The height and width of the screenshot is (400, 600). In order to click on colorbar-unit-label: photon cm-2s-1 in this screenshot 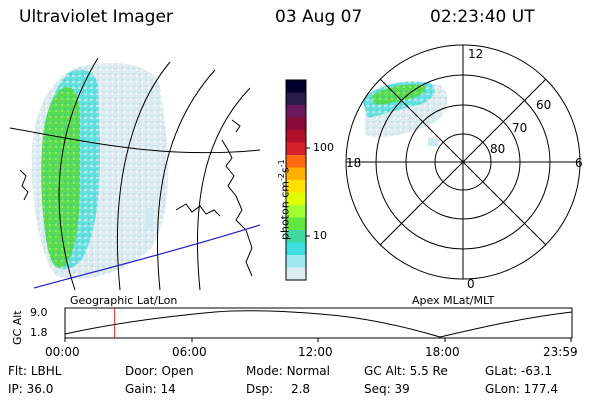, I will do `click(284, 199)`.